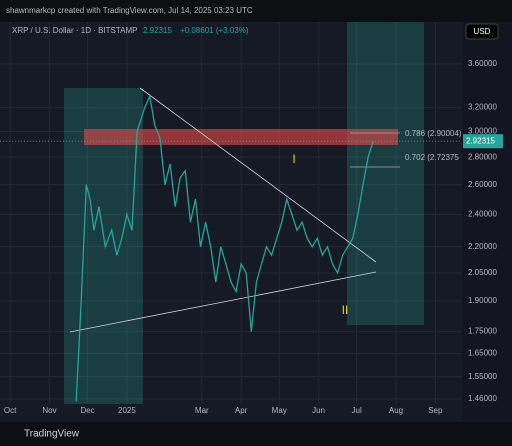  Describe the element at coordinates (256, 11) in the screenshot. I see `header-bar` at that location.